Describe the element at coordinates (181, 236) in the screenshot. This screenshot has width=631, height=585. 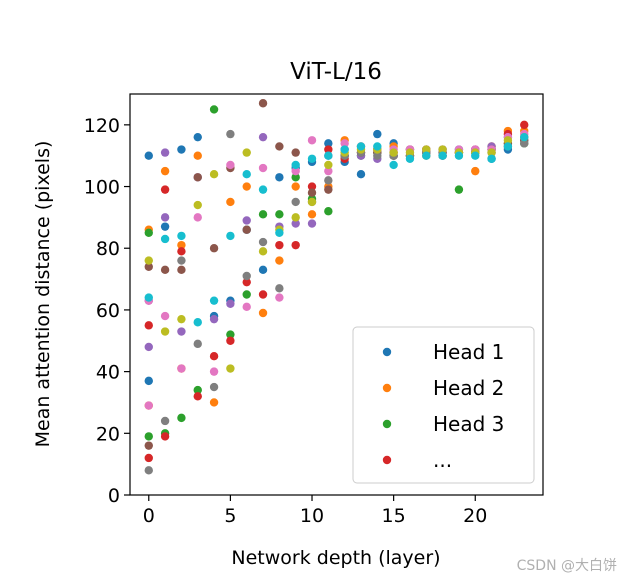
I see `data-point-s9-p2` at that location.